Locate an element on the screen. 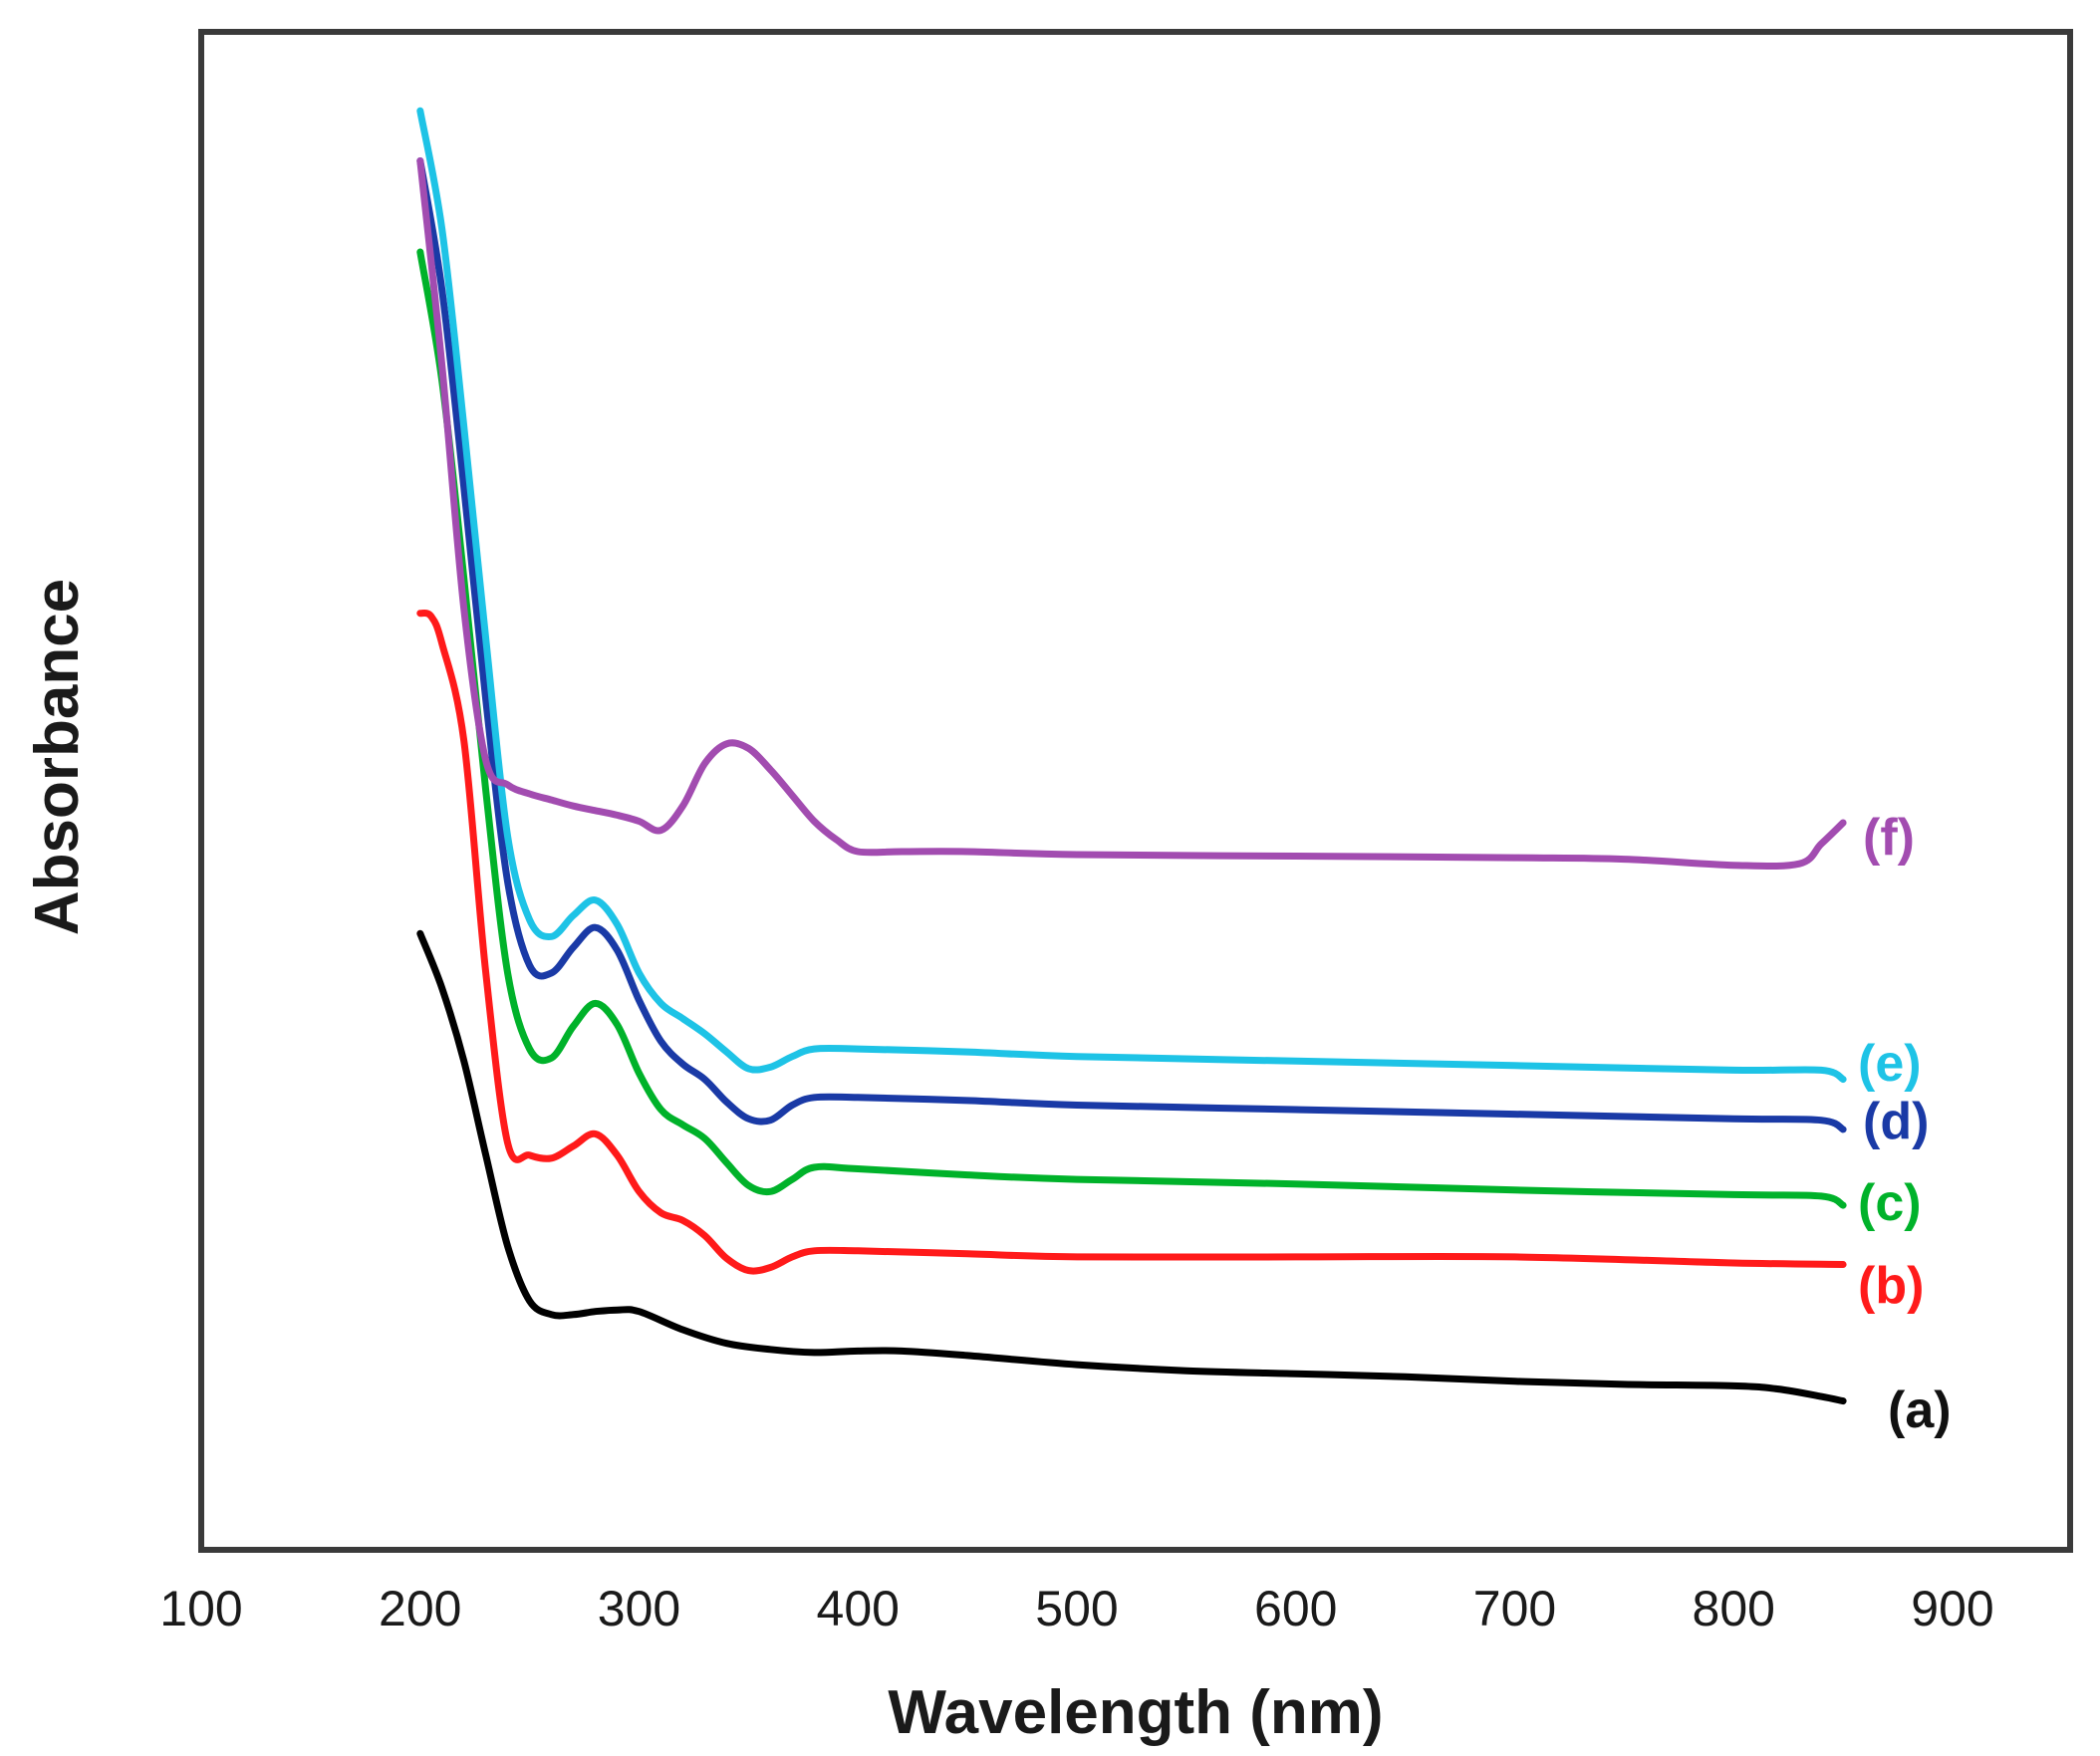 The image size is (2100, 1756). x-tick-label-500: 500 is located at coordinates (1076, 1608).